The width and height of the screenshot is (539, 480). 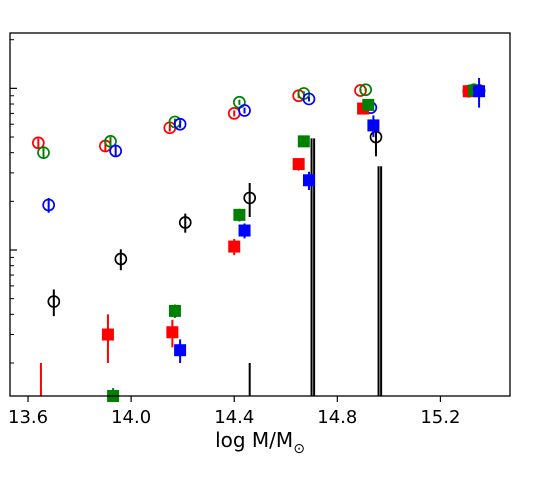 I want to click on x-axis: 13.6 14.0 14.4 14.8 15.2, so click(x=234, y=412).